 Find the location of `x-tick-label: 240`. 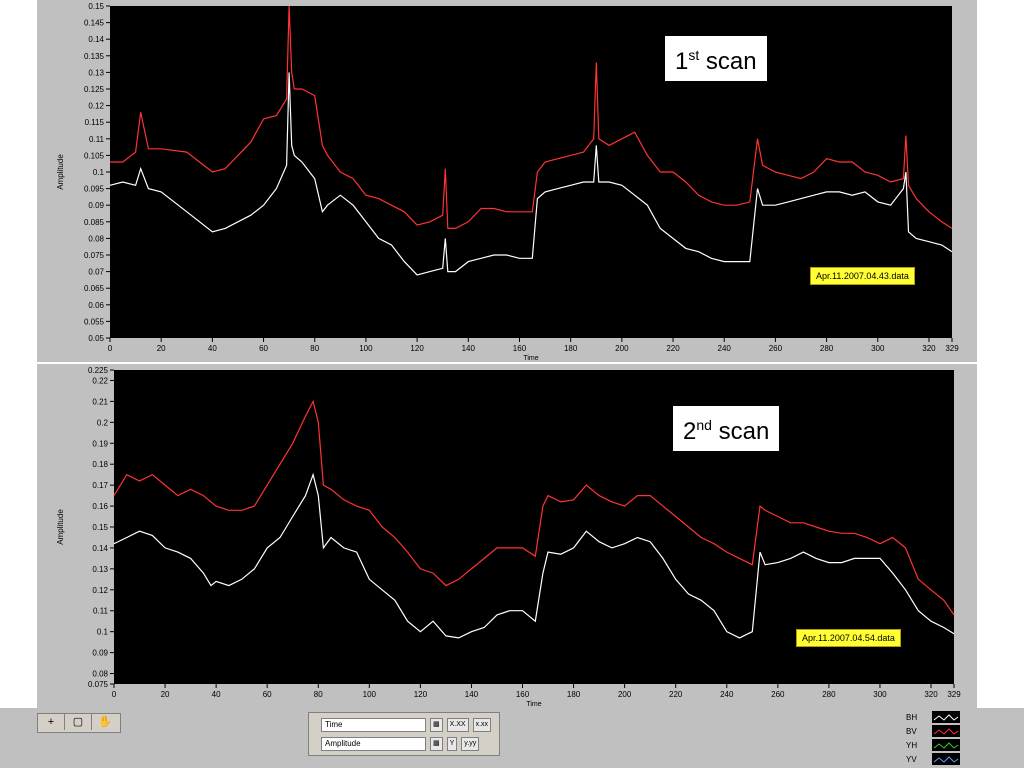

x-tick-label: 240 is located at coordinates (725, 348).